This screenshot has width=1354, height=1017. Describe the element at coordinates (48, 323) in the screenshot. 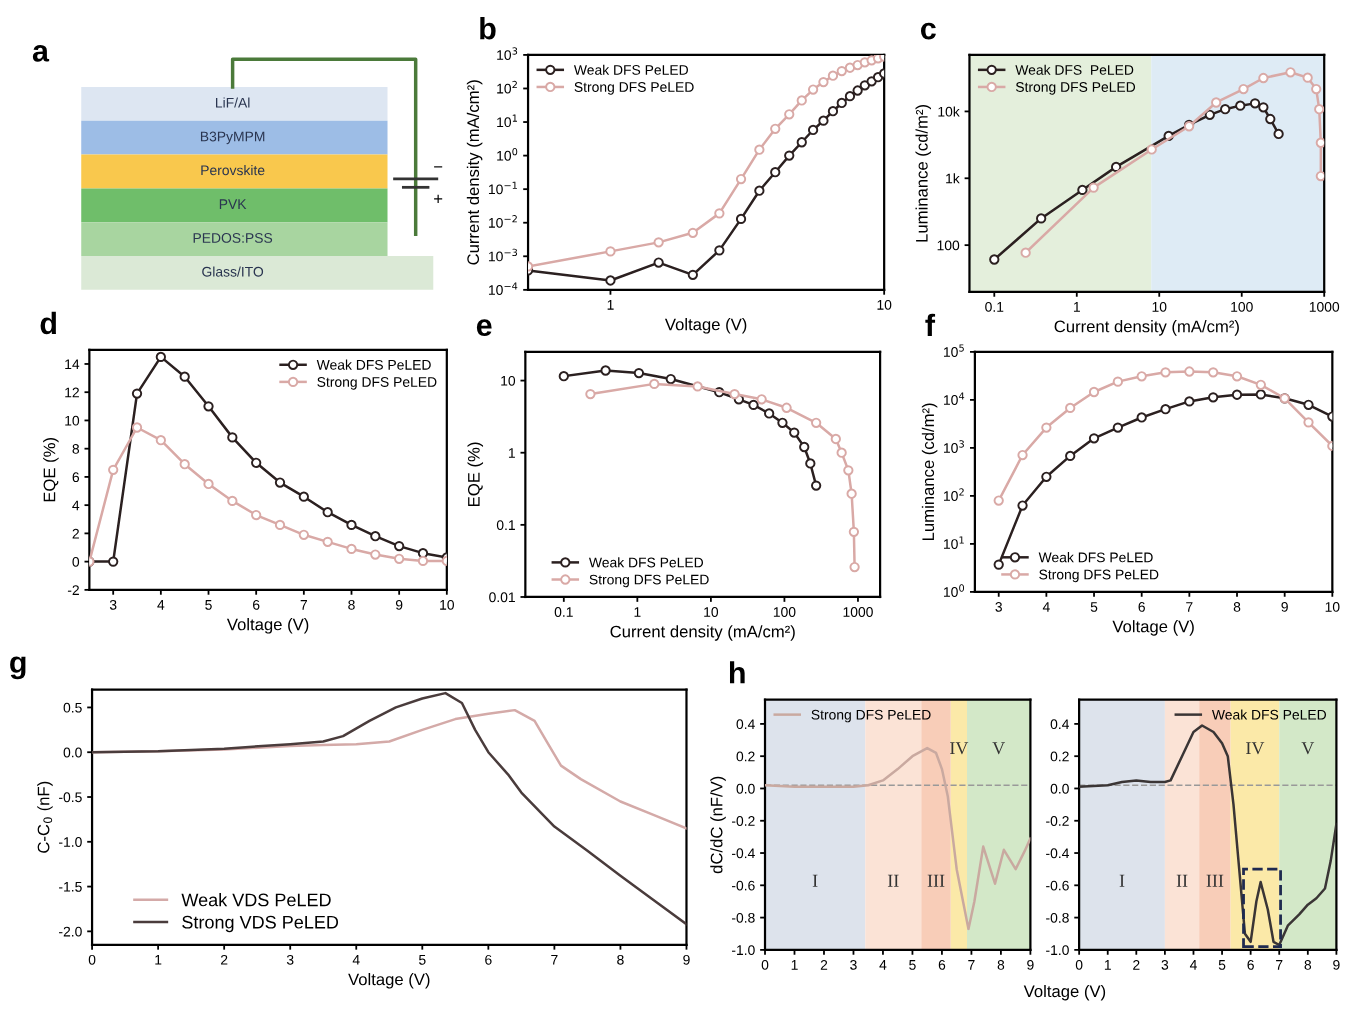

I see `chart-title: d` at that location.